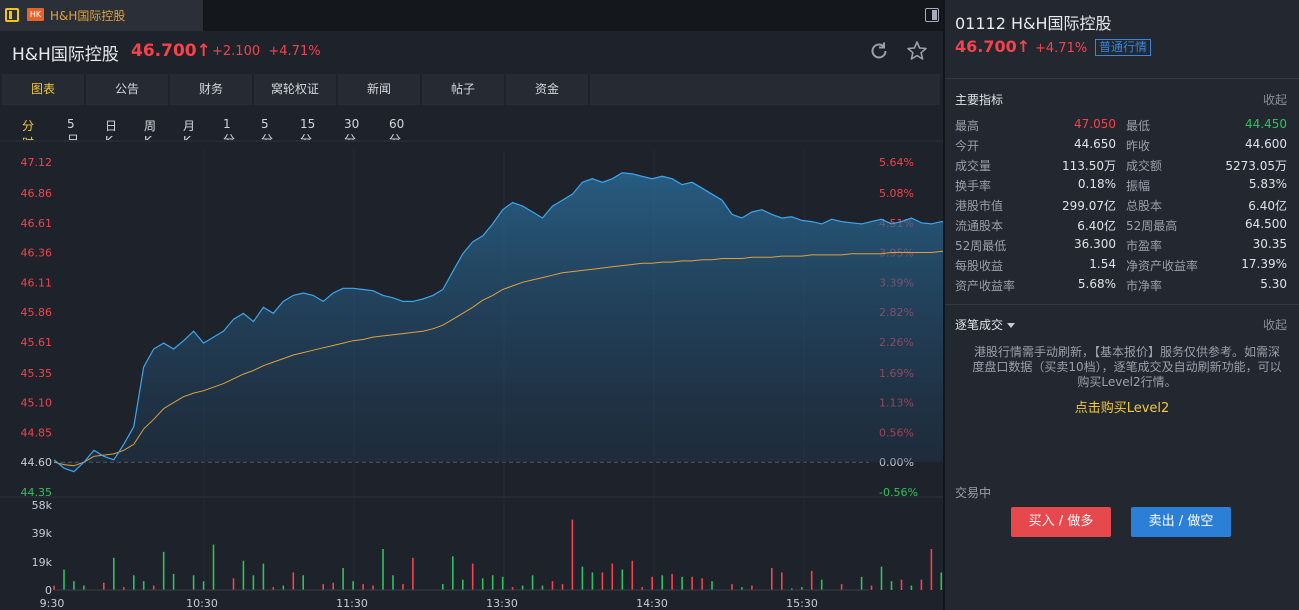 This screenshot has height=610, width=1299. What do you see at coordinates (979, 266) in the screenshot?
I see `indicator-label: 每股收益` at bounding box center [979, 266].